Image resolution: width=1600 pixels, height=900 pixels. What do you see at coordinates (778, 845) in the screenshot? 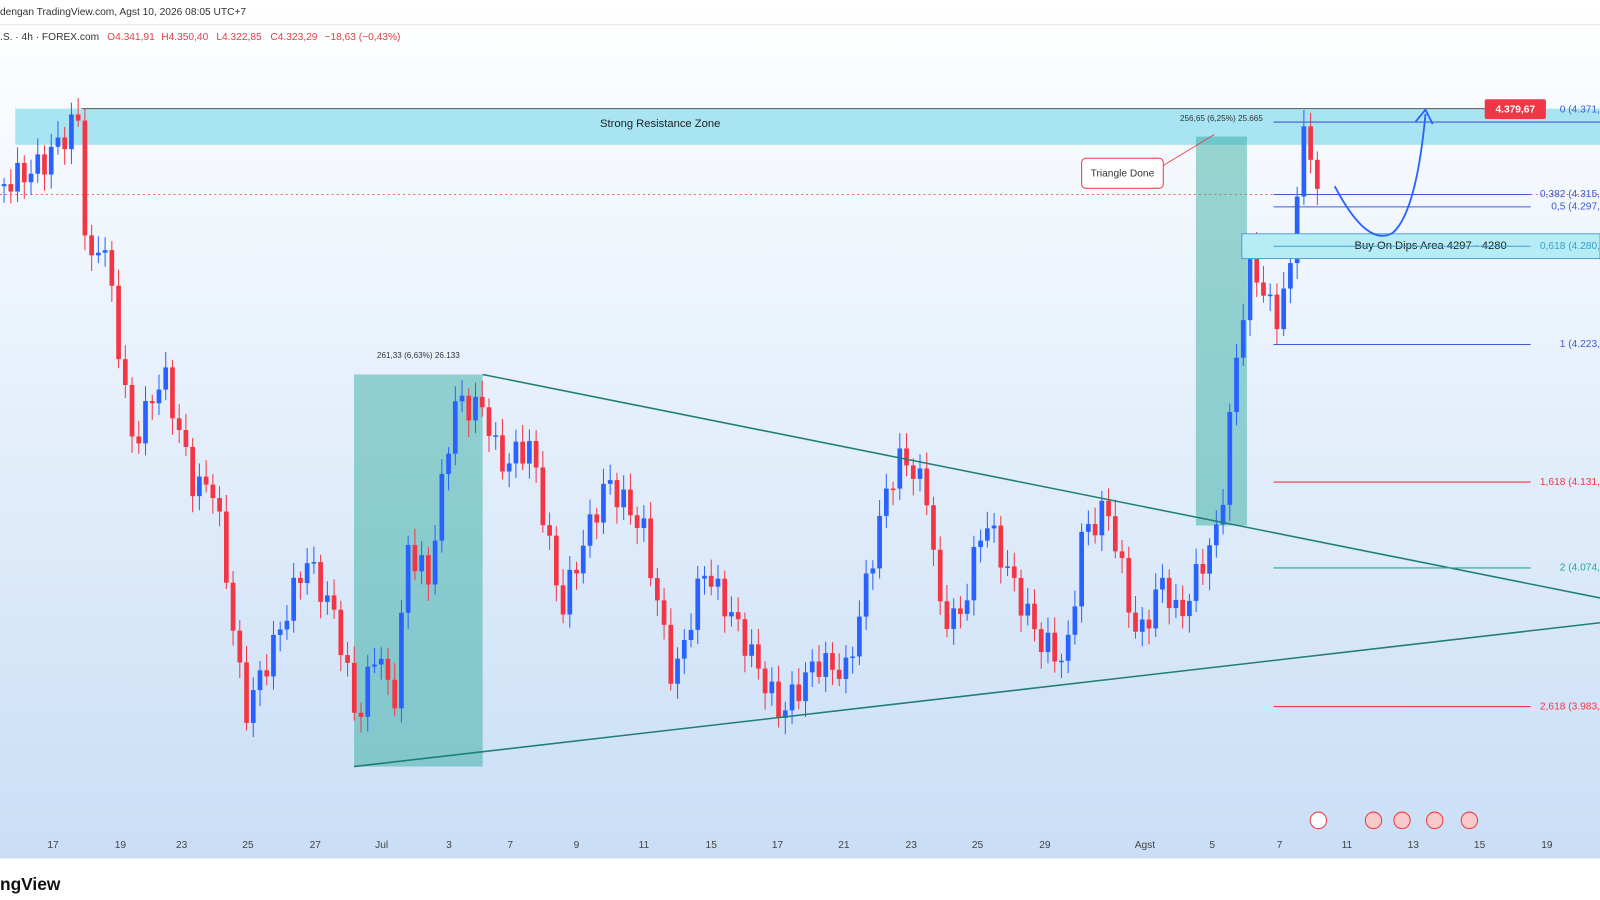
I see `x-tick-label: 17` at bounding box center [778, 845].